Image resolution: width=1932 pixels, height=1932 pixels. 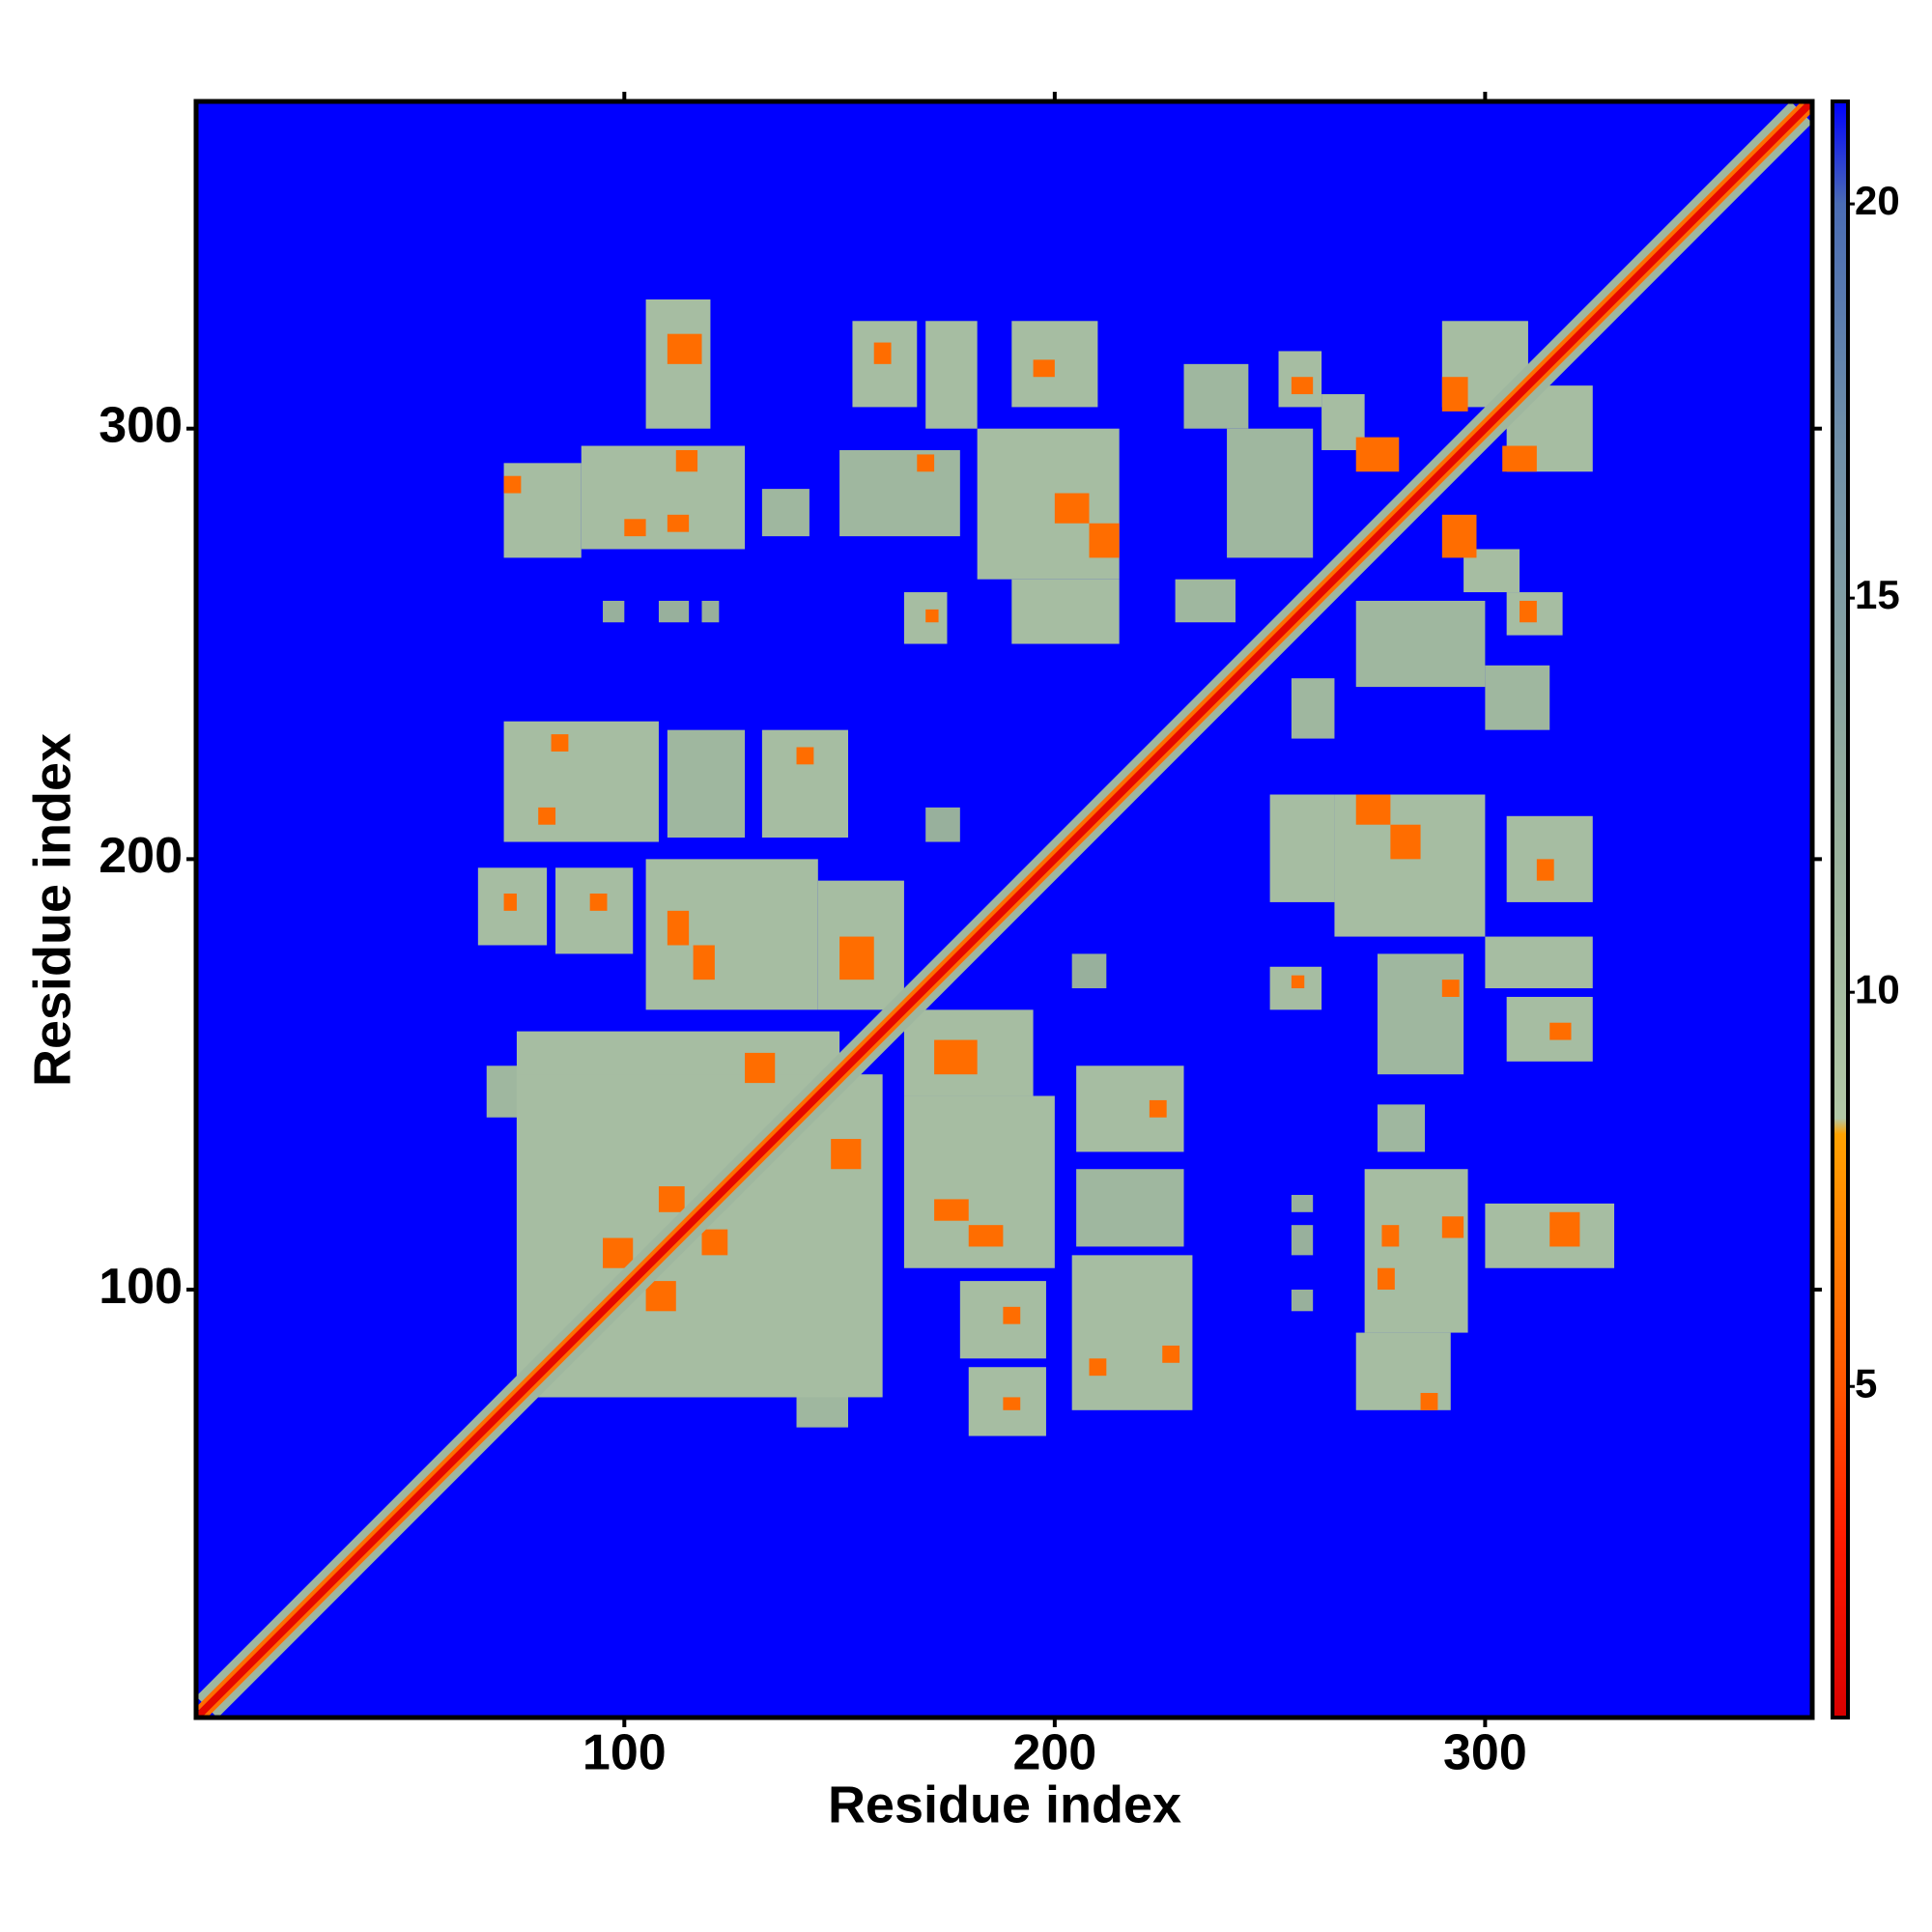 I want to click on y-tick-label: 200, so click(x=141, y=856).